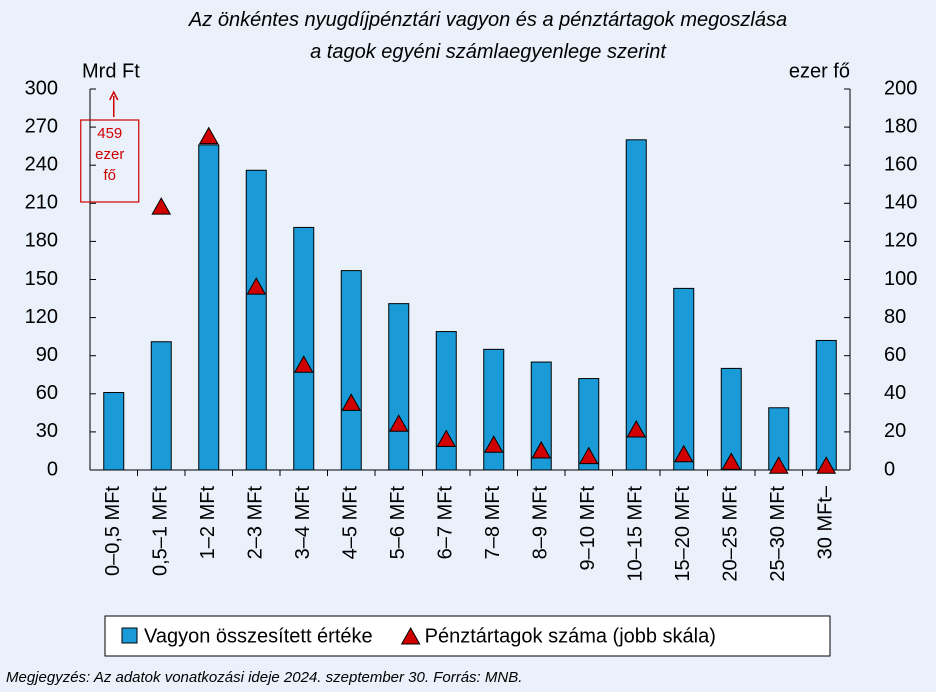 This screenshot has width=936, height=692. What do you see at coordinates (129, 635) in the screenshot?
I see `legend-swatch` at bounding box center [129, 635].